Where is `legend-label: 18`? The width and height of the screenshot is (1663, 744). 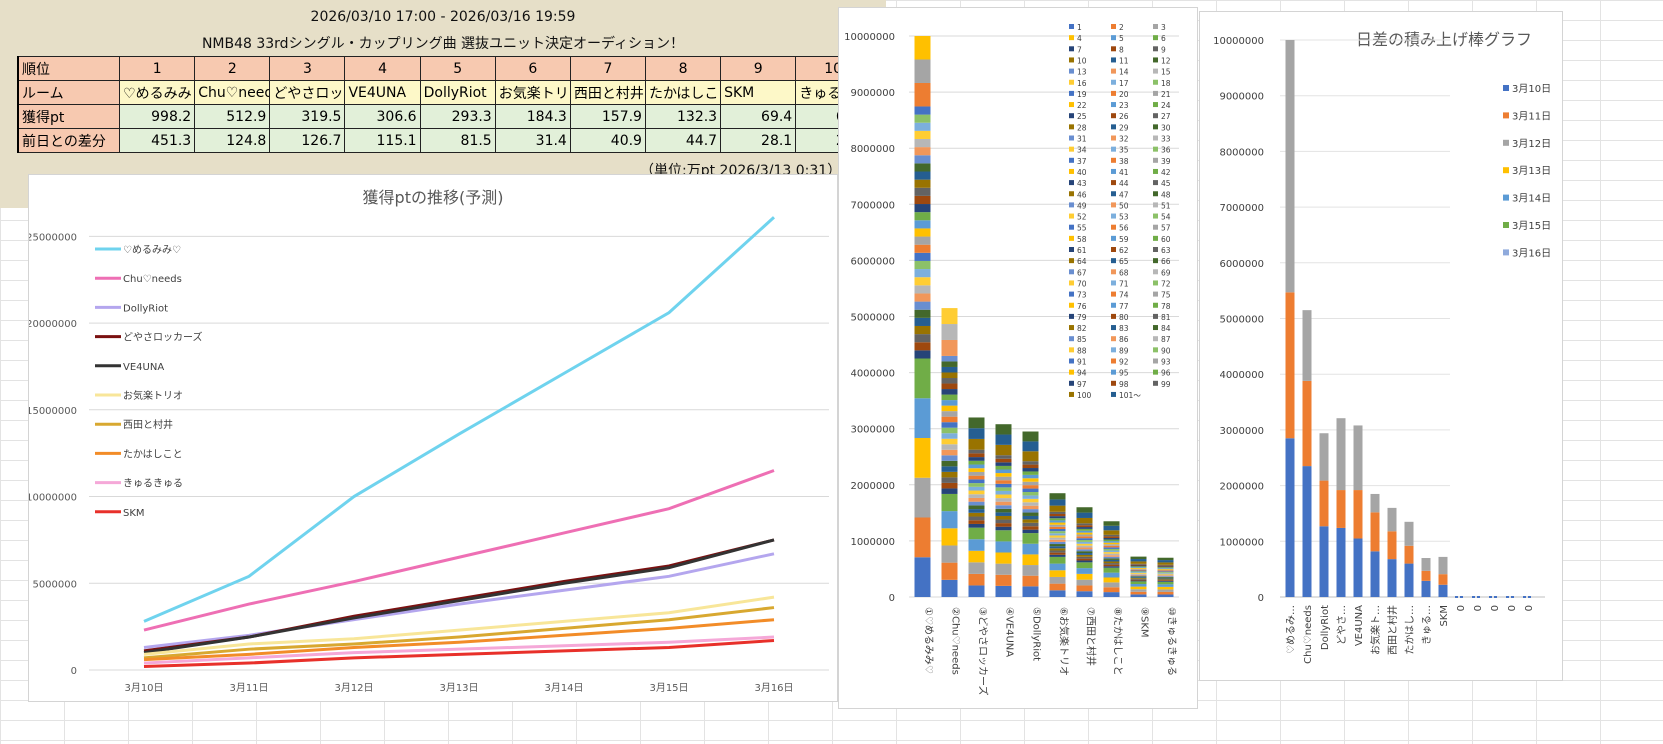 legend-label: 18 is located at coordinates (1166, 83).